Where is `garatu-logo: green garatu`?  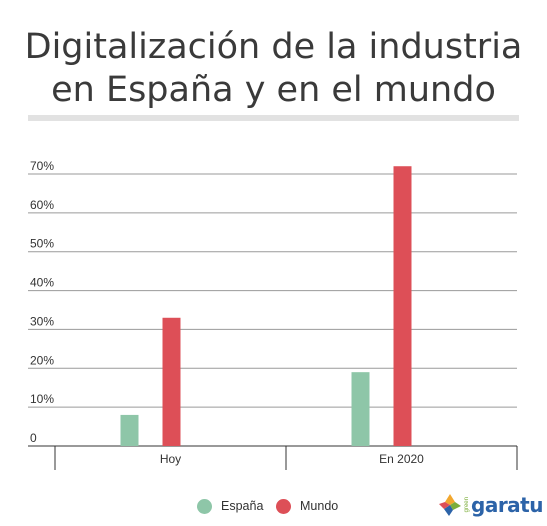 garatu-logo: green garatu is located at coordinates (490, 505).